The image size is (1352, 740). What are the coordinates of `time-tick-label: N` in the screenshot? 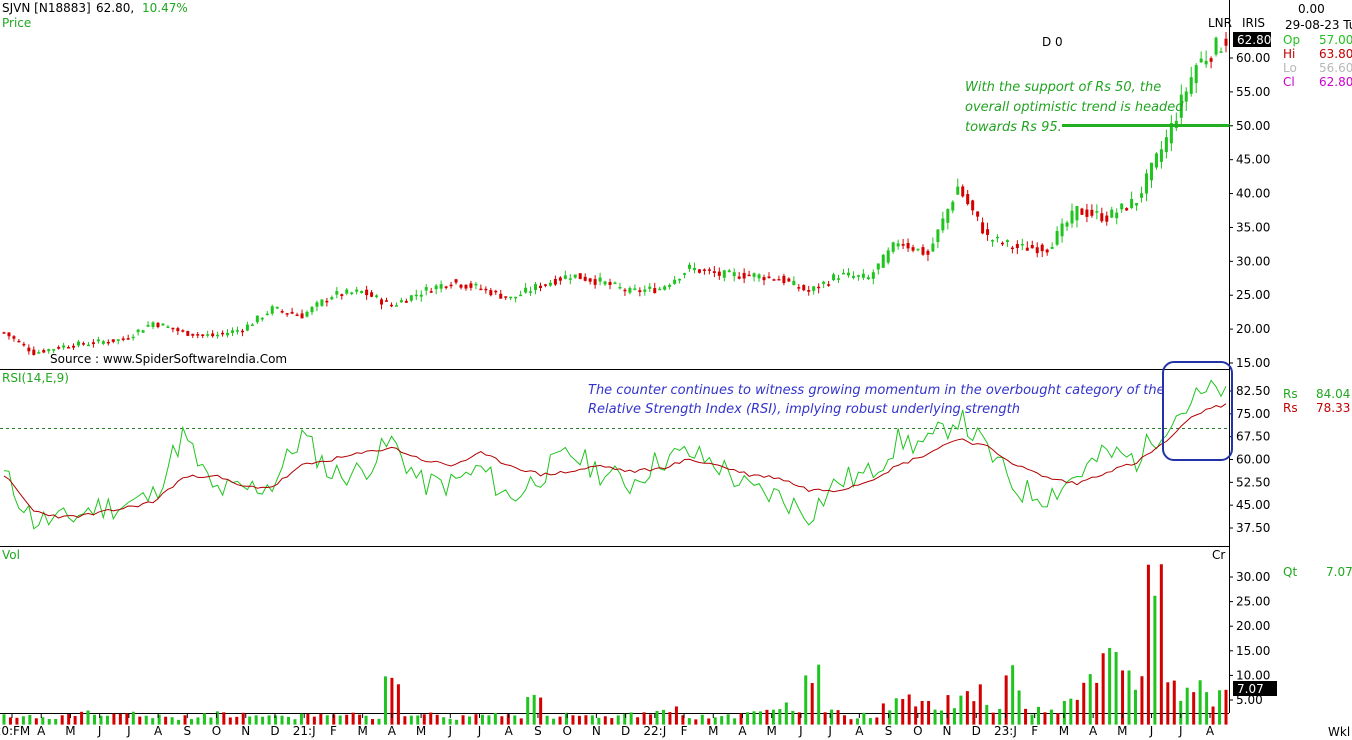 It's located at (947, 731).